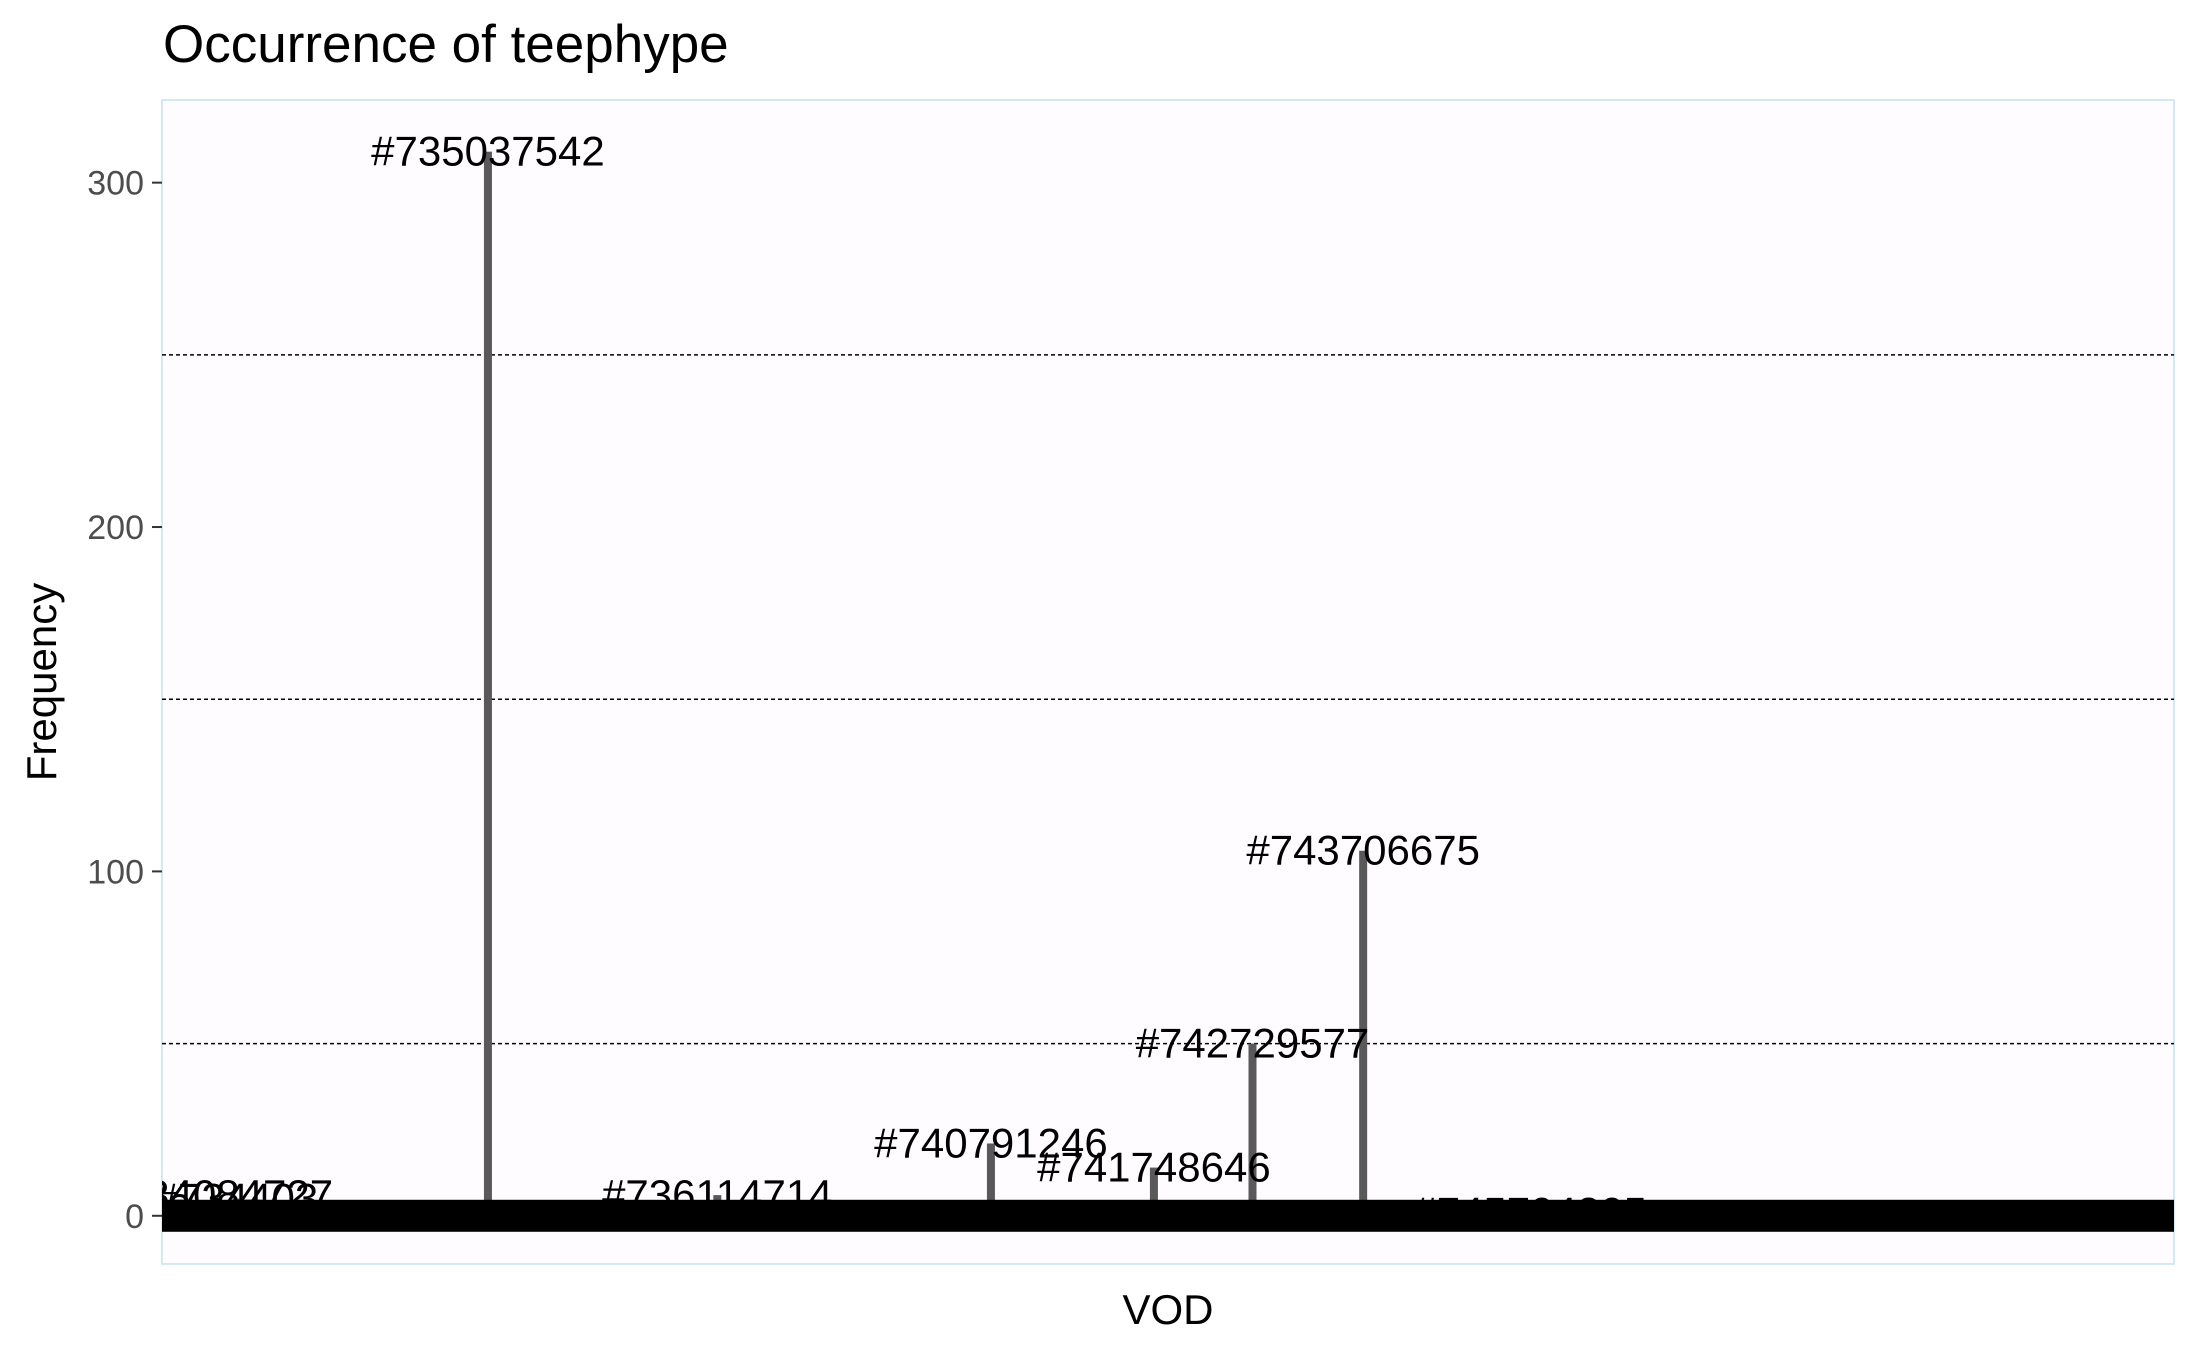  What do you see at coordinates (1530, 1211) in the screenshot?
I see `bar-label-9: #745704305` at bounding box center [1530, 1211].